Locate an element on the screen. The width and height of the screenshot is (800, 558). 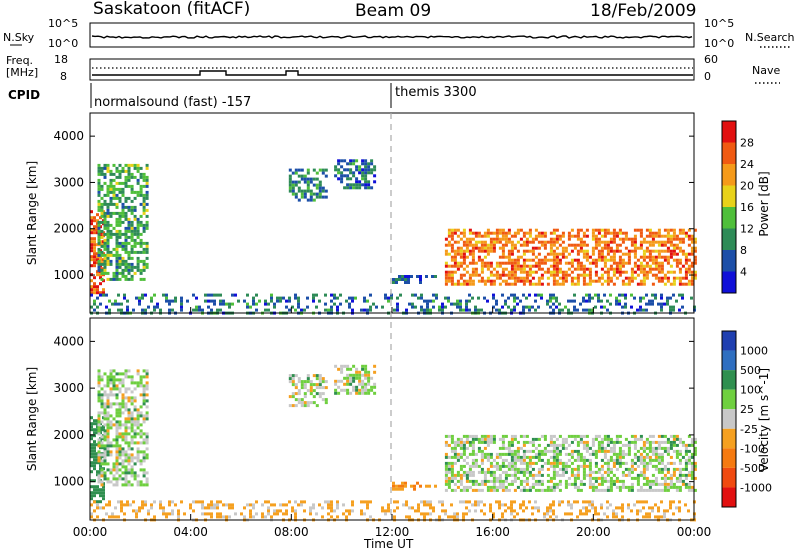
velocity-colorbar-swatch is located at coordinates (729, 419).